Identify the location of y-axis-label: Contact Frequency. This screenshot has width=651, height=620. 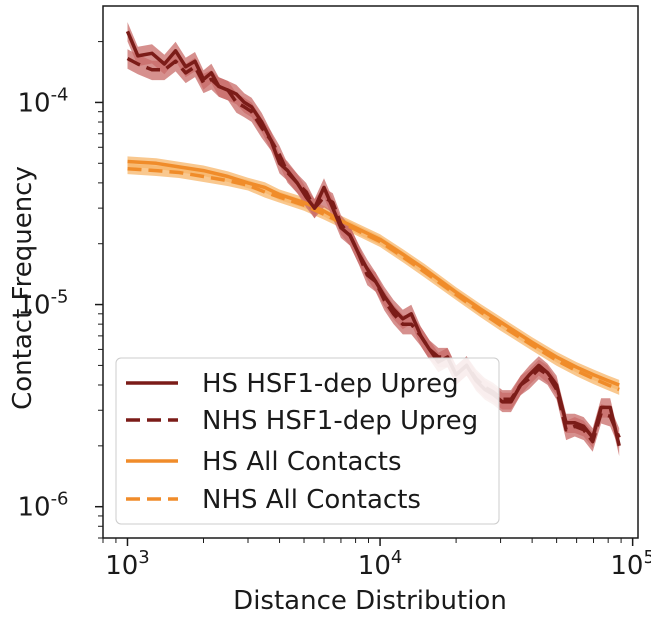
(23, 288).